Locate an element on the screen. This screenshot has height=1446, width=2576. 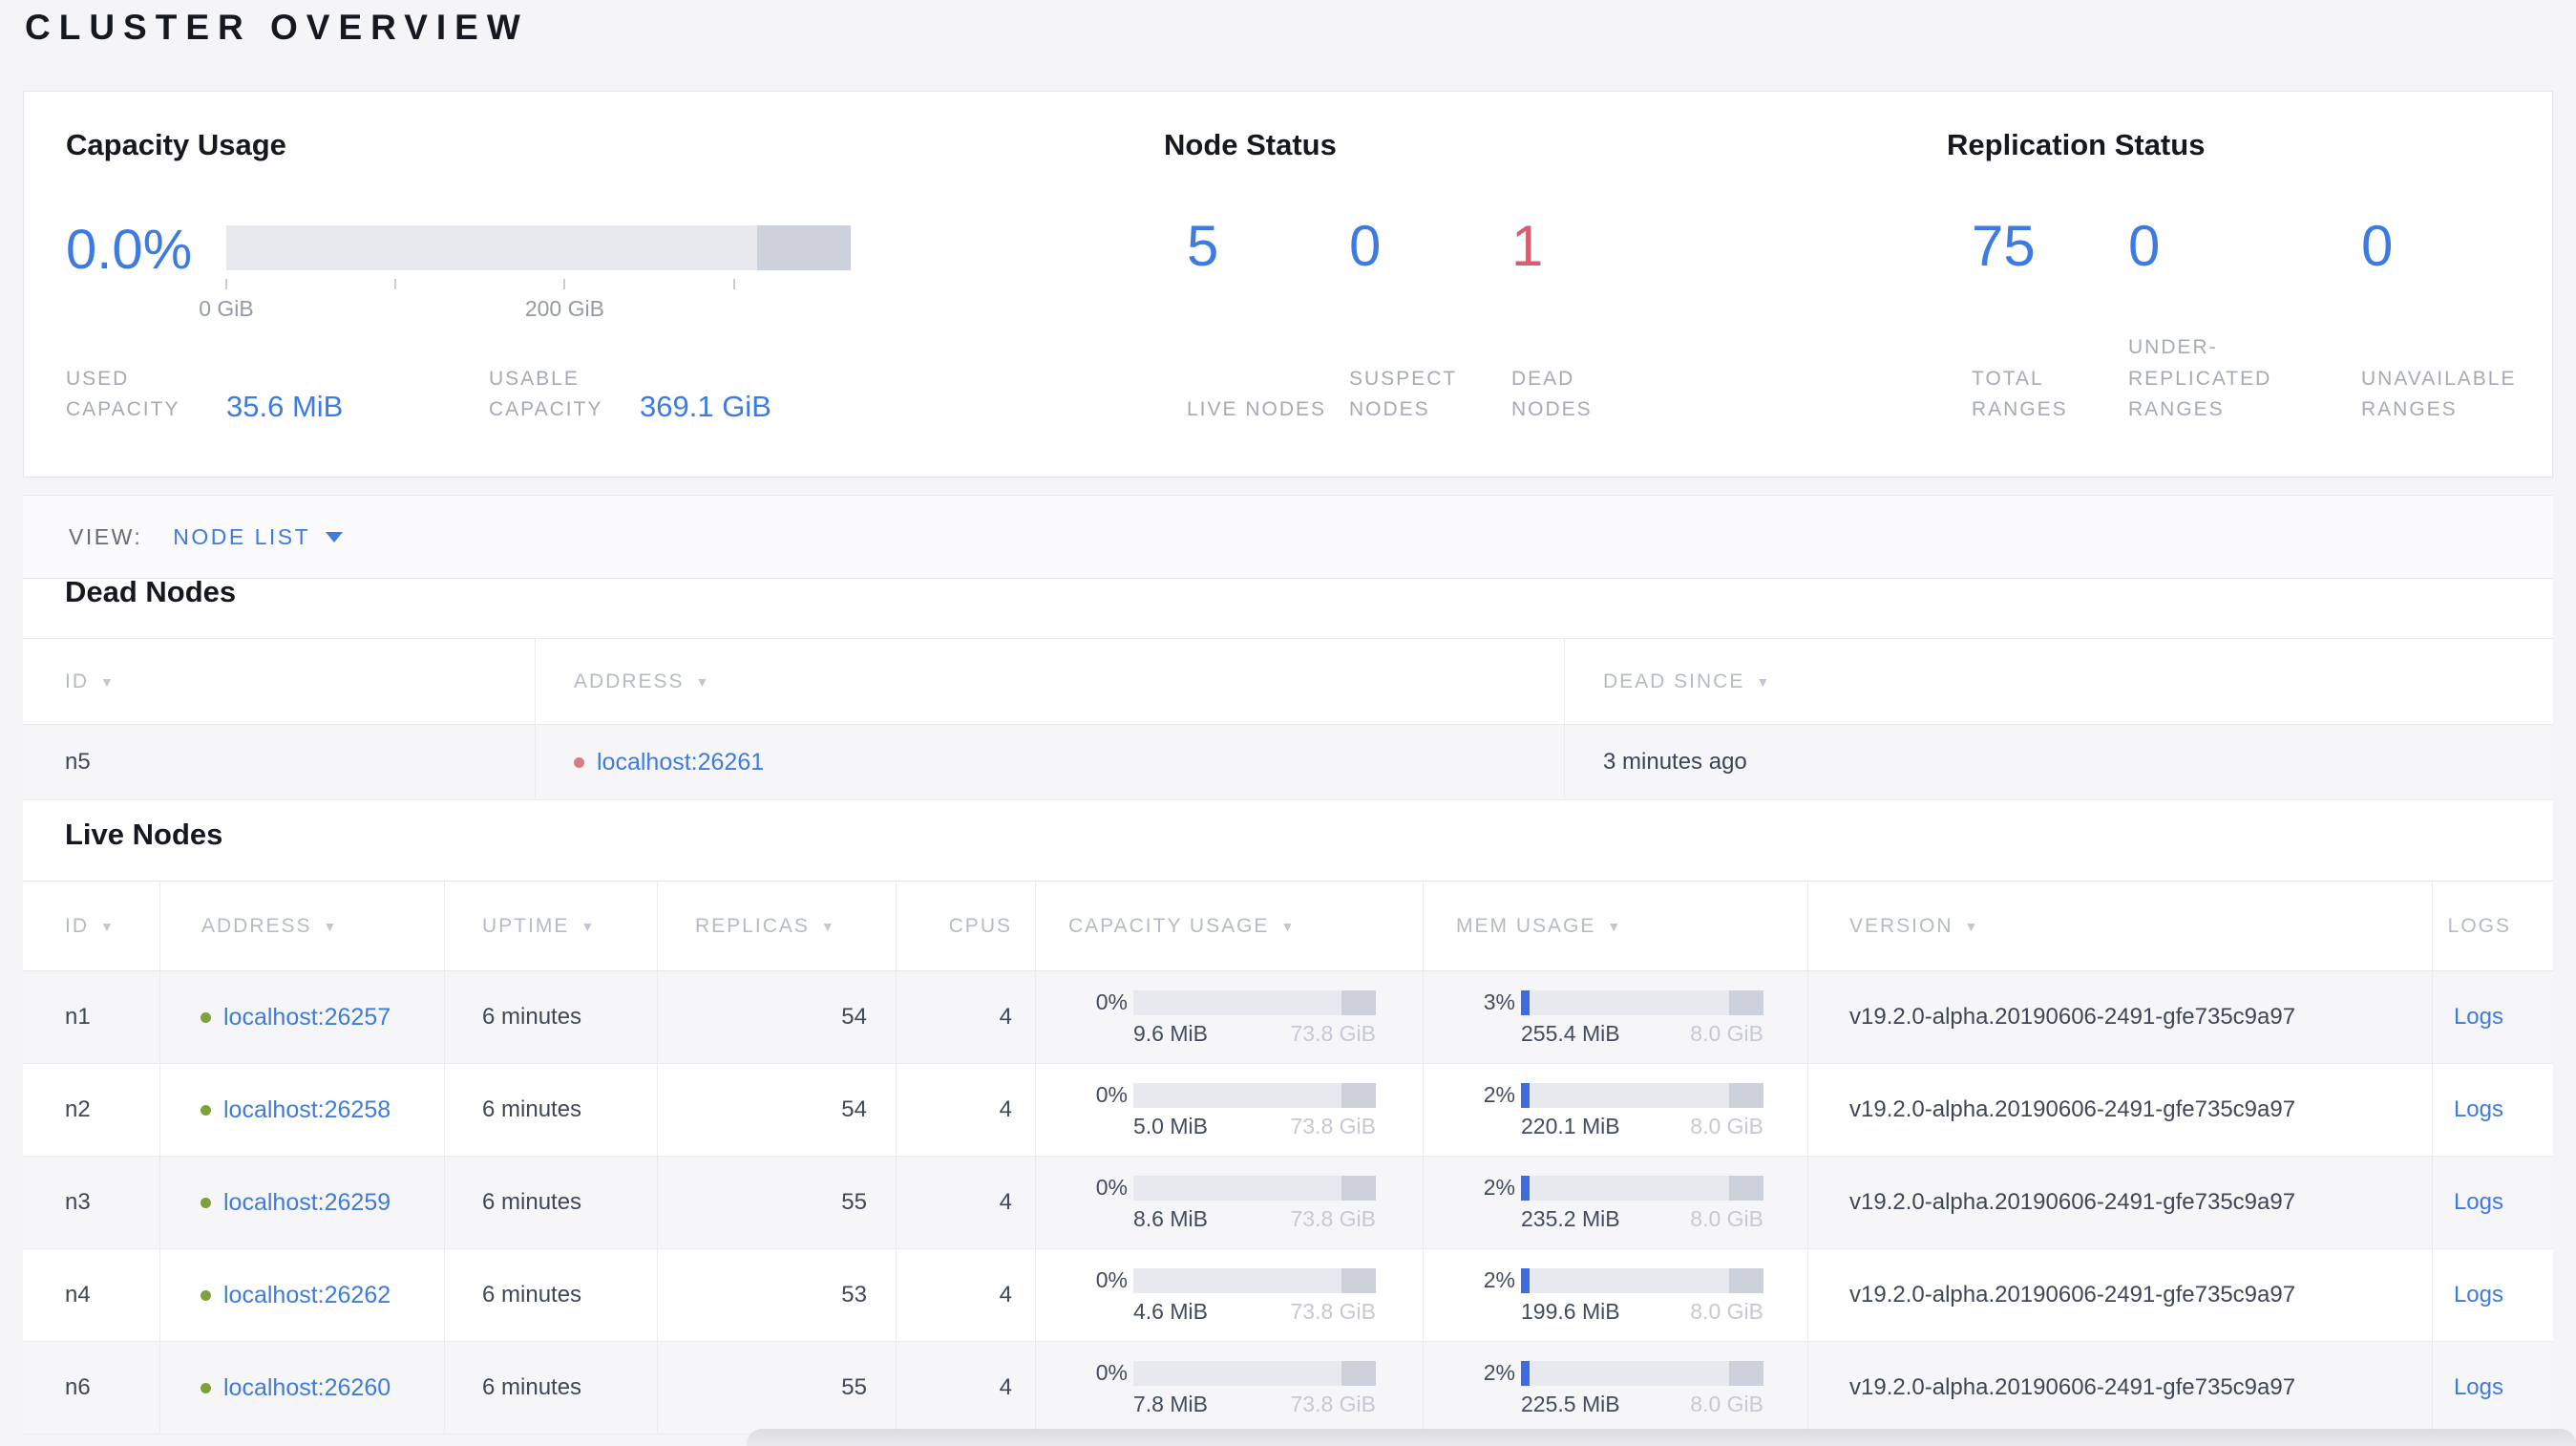
col-header-replicas: REPLICAS ▼ is located at coordinates (776, 926).